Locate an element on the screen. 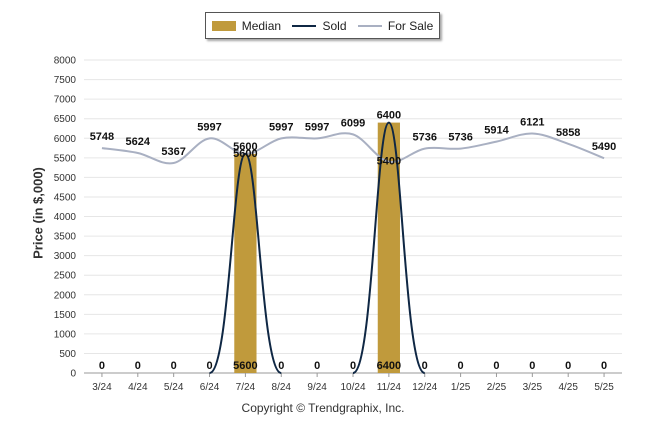  y-tick-label: 4000 is located at coordinates (65, 217).